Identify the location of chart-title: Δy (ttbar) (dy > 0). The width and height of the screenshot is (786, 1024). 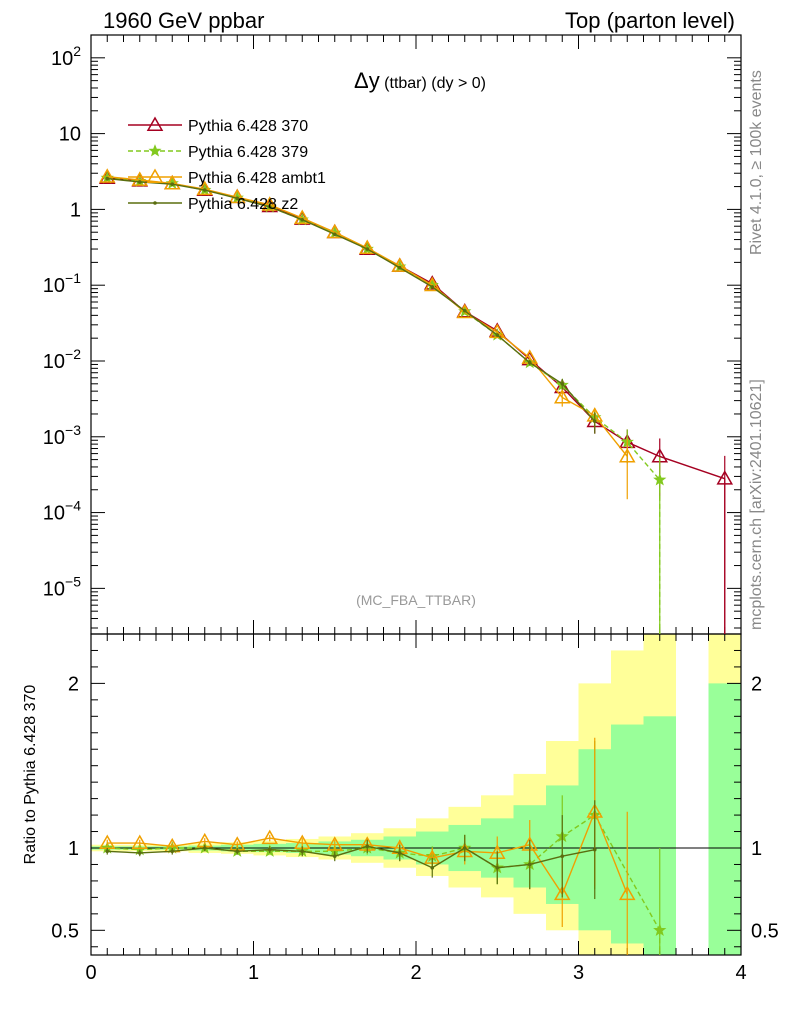
(420, 80).